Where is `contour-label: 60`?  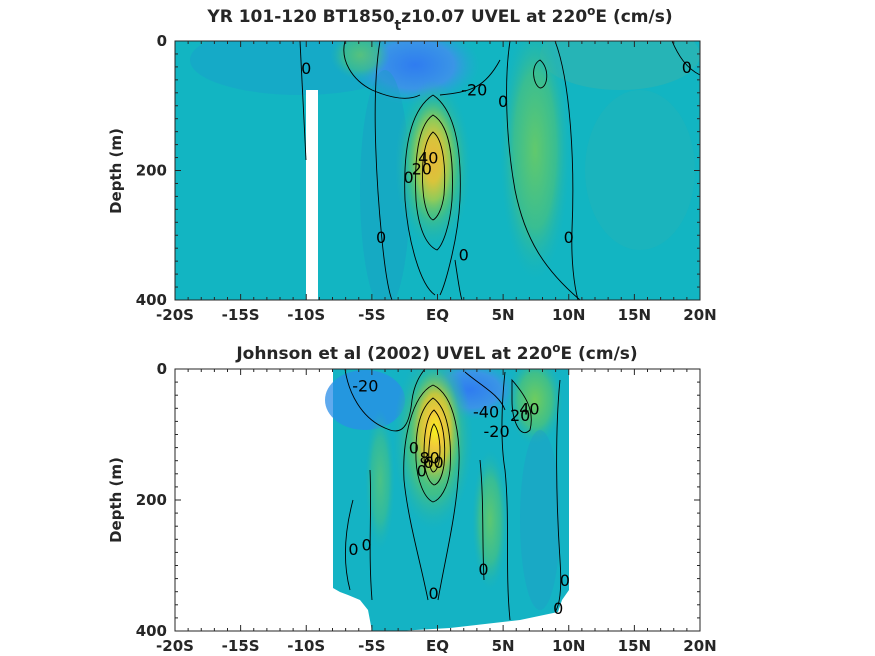
contour-label: 60 is located at coordinates (433, 462).